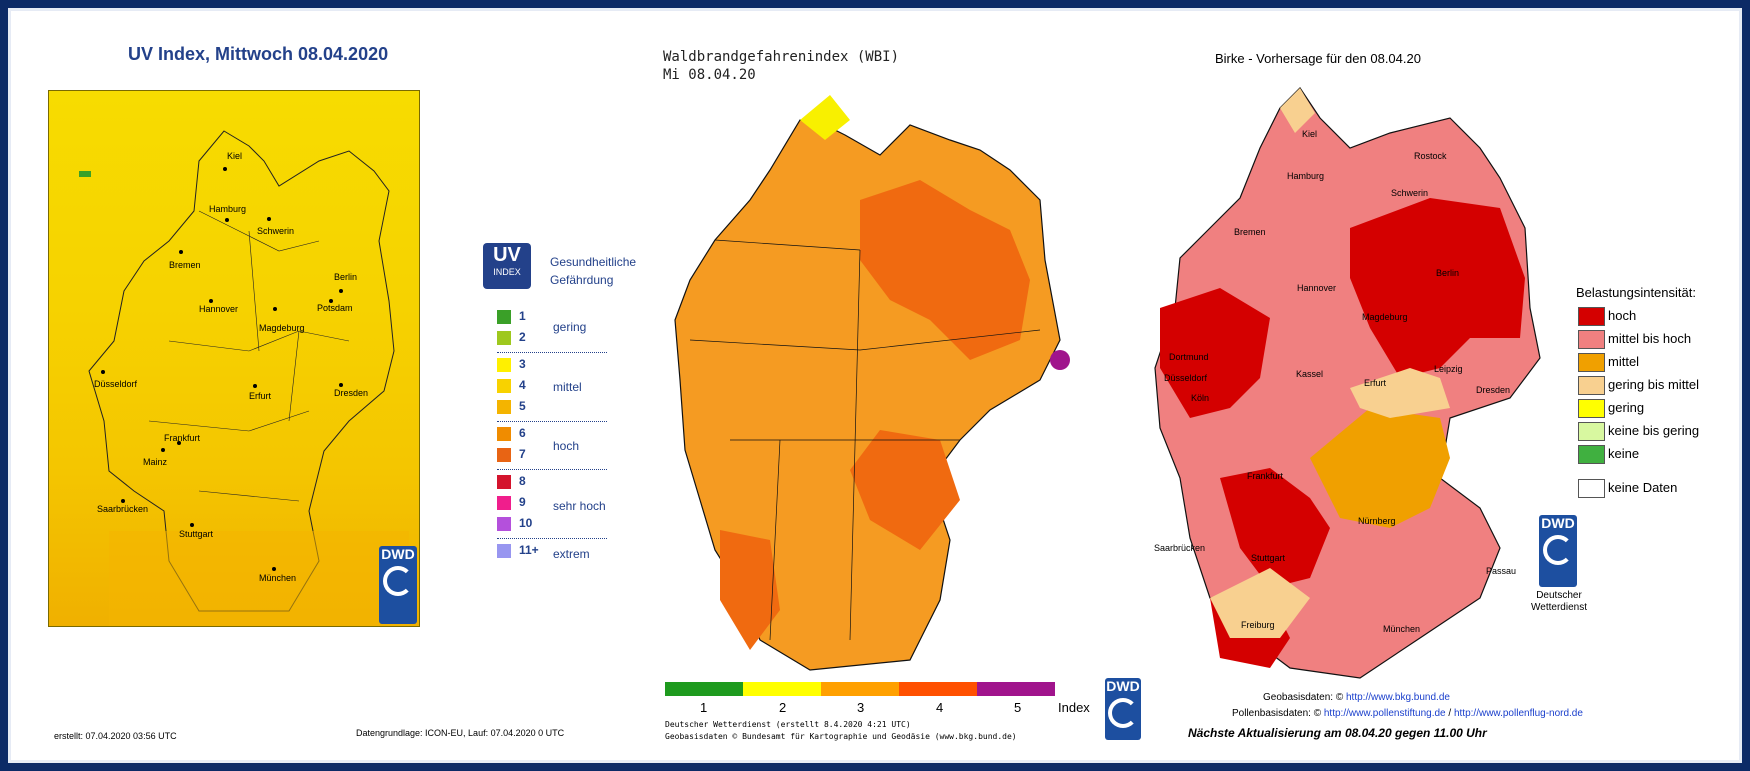 This screenshot has height=771, width=1750. I want to click on birke-title: Birke - Vorhersage für den 08.04.20, so click(1318, 58).